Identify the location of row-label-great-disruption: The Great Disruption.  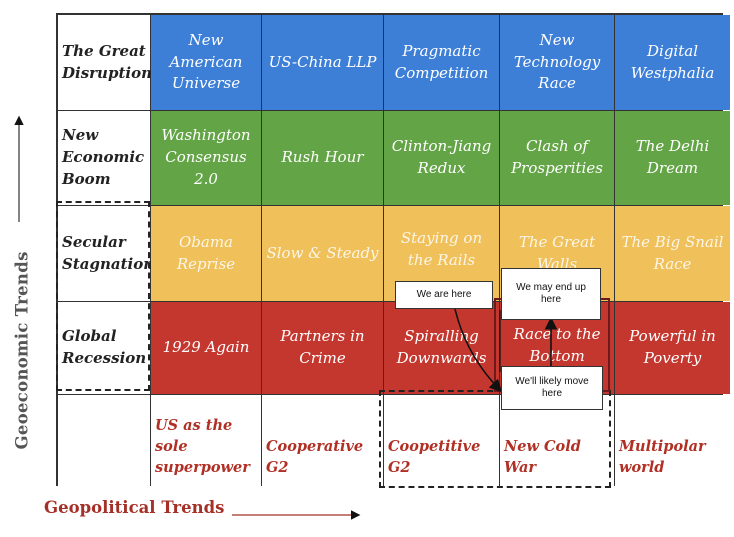
(105, 62).